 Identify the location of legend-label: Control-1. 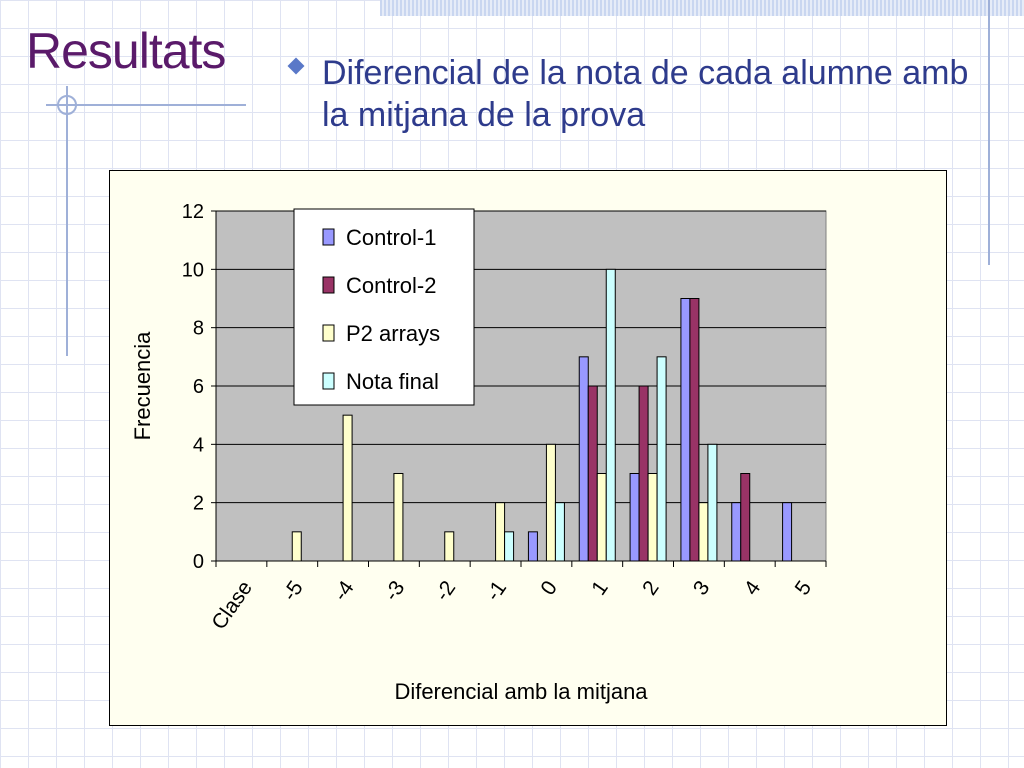
(391, 237).